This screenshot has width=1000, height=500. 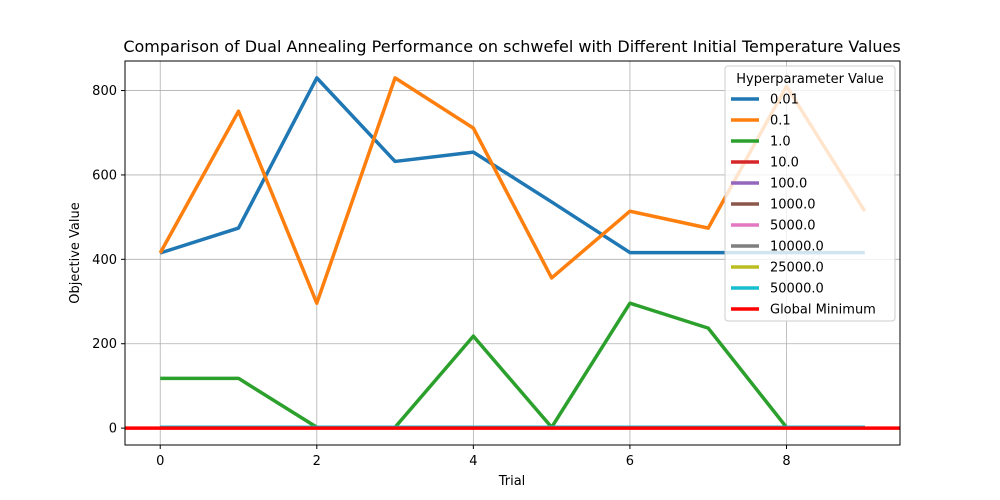 What do you see at coordinates (317, 461) in the screenshot?
I see `x-tick-label: 2` at bounding box center [317, 461].